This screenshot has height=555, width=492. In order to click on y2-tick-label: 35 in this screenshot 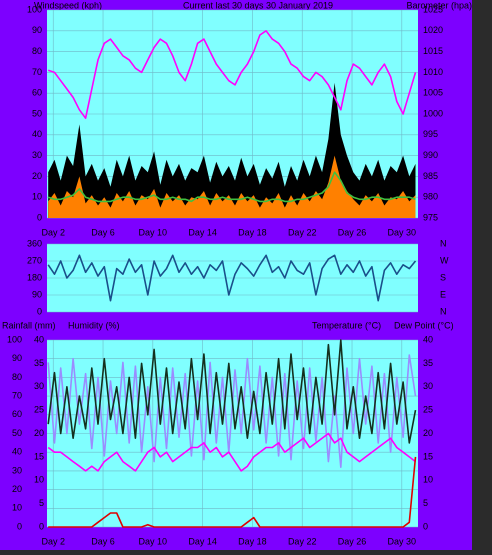, I will do `click(428, 363)`.